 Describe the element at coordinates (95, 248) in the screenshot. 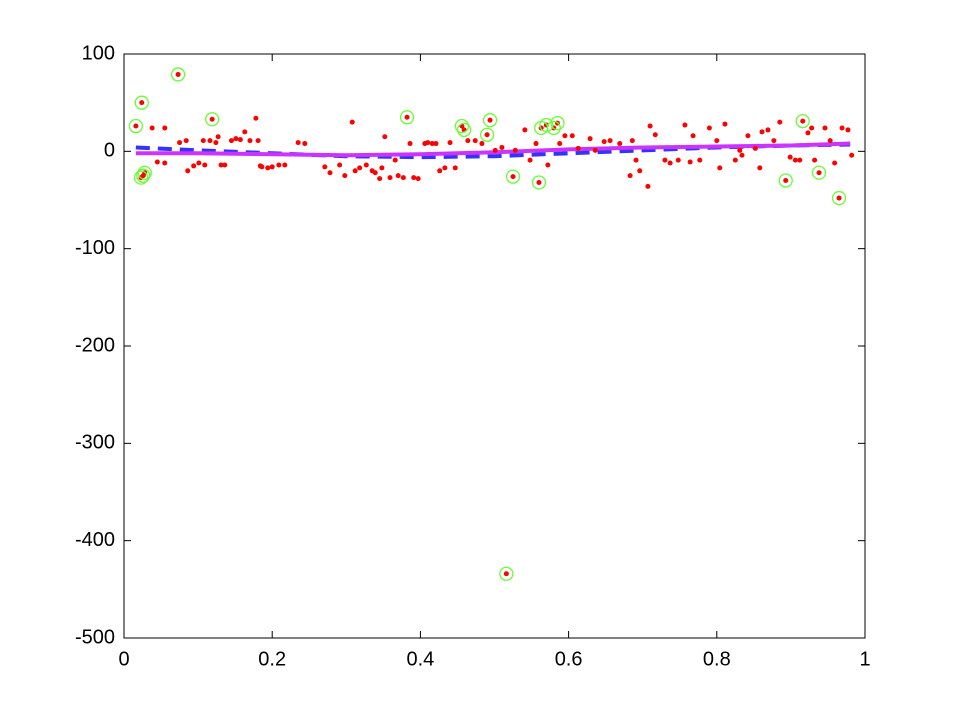

I see `y-tick-label: -100` at that location.